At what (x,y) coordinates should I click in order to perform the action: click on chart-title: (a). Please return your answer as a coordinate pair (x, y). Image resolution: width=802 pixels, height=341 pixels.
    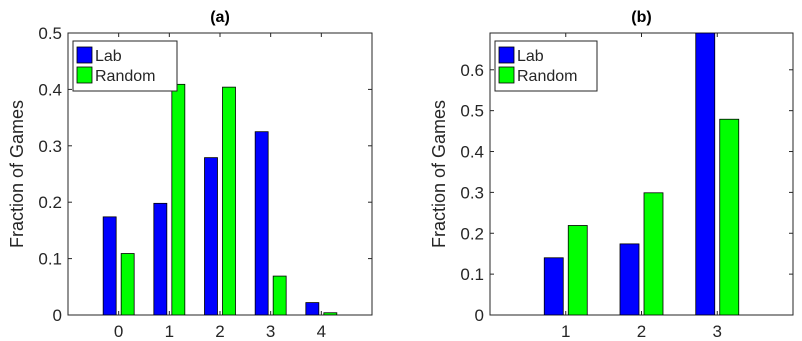
    Looking at the image, I should click on (220, 17).